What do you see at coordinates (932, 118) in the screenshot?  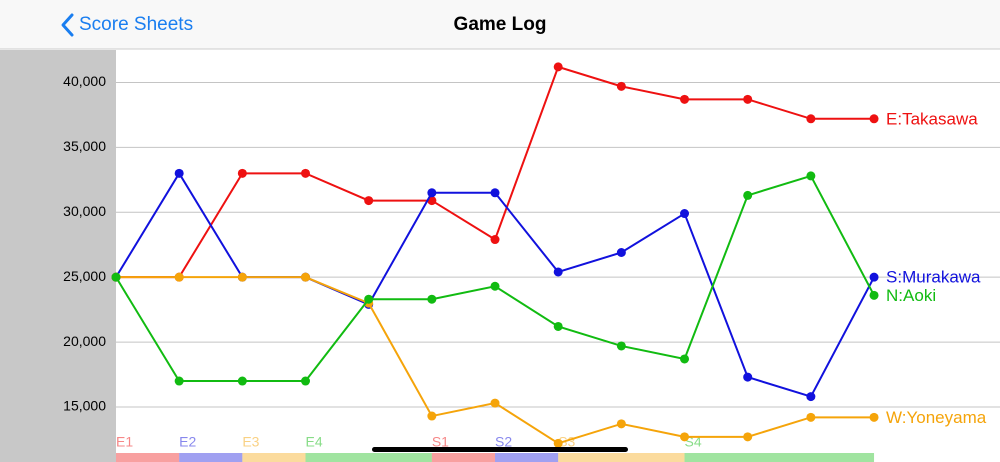 I see `series-label: E:Takasawa` at bounding box center [932, 118].